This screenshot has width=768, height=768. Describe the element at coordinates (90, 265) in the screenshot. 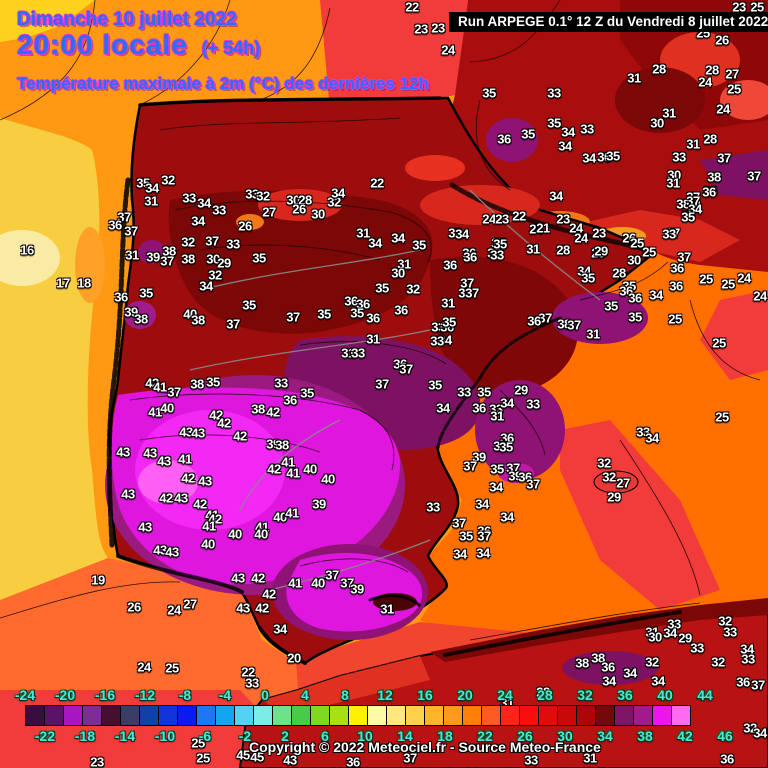

I see `coastal-orange-blob` at that location.